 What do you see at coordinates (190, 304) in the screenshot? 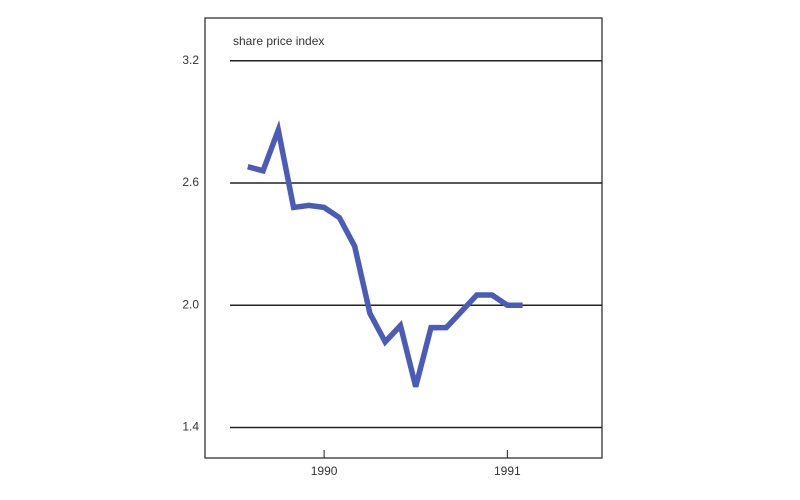
I see `y-tick-label: 2.0` at bounding box center [190, 304].